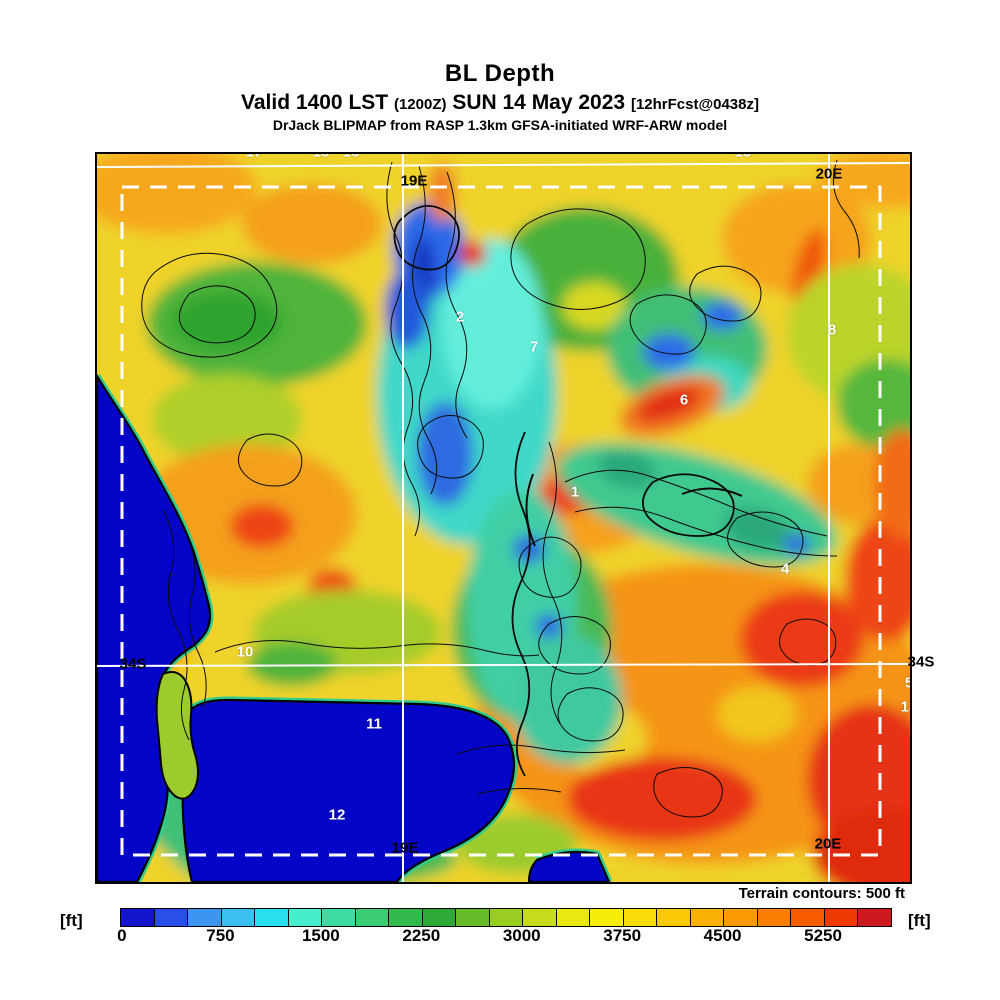  What do you see at coordinates (122, 935) in the screenshot?
I see `colorbar-tick: 0` at bounding box center [122, 935].